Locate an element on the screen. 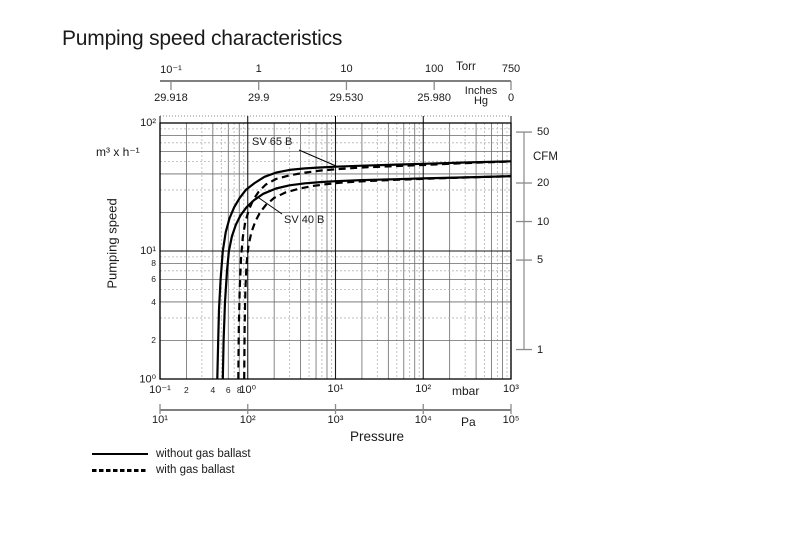  mbar-minor-tick-label: 2 is located at coordinates (186, 390).